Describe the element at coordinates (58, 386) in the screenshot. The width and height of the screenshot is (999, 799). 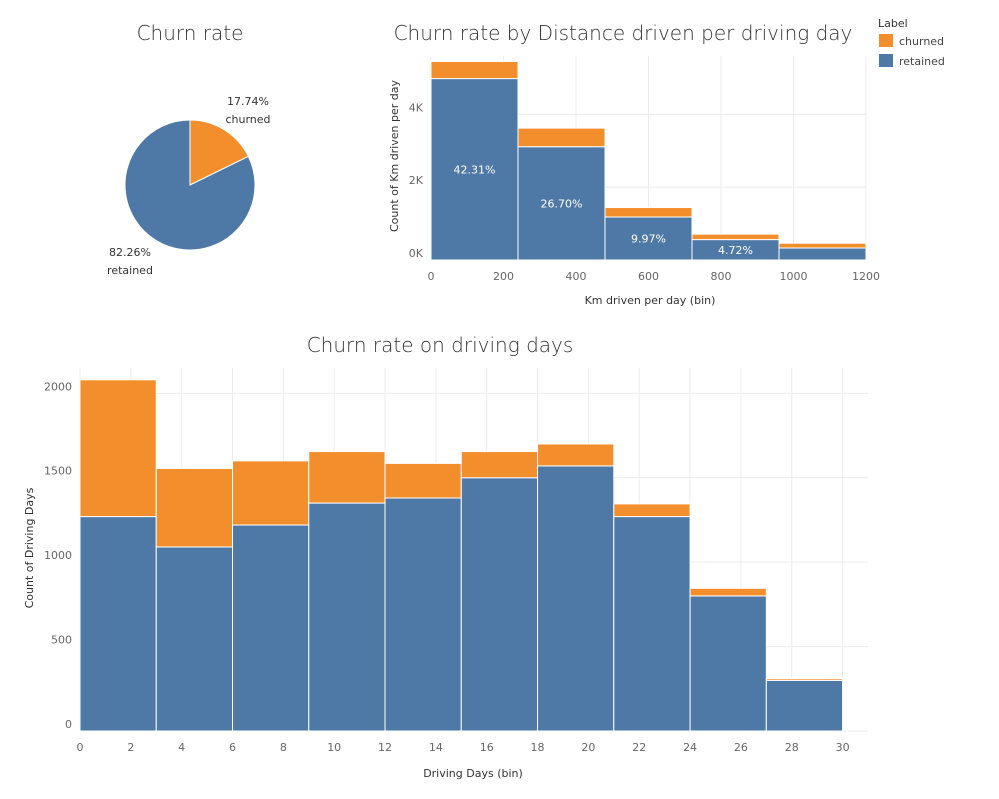
I see `days-y-tick-label: 2000` at that location.